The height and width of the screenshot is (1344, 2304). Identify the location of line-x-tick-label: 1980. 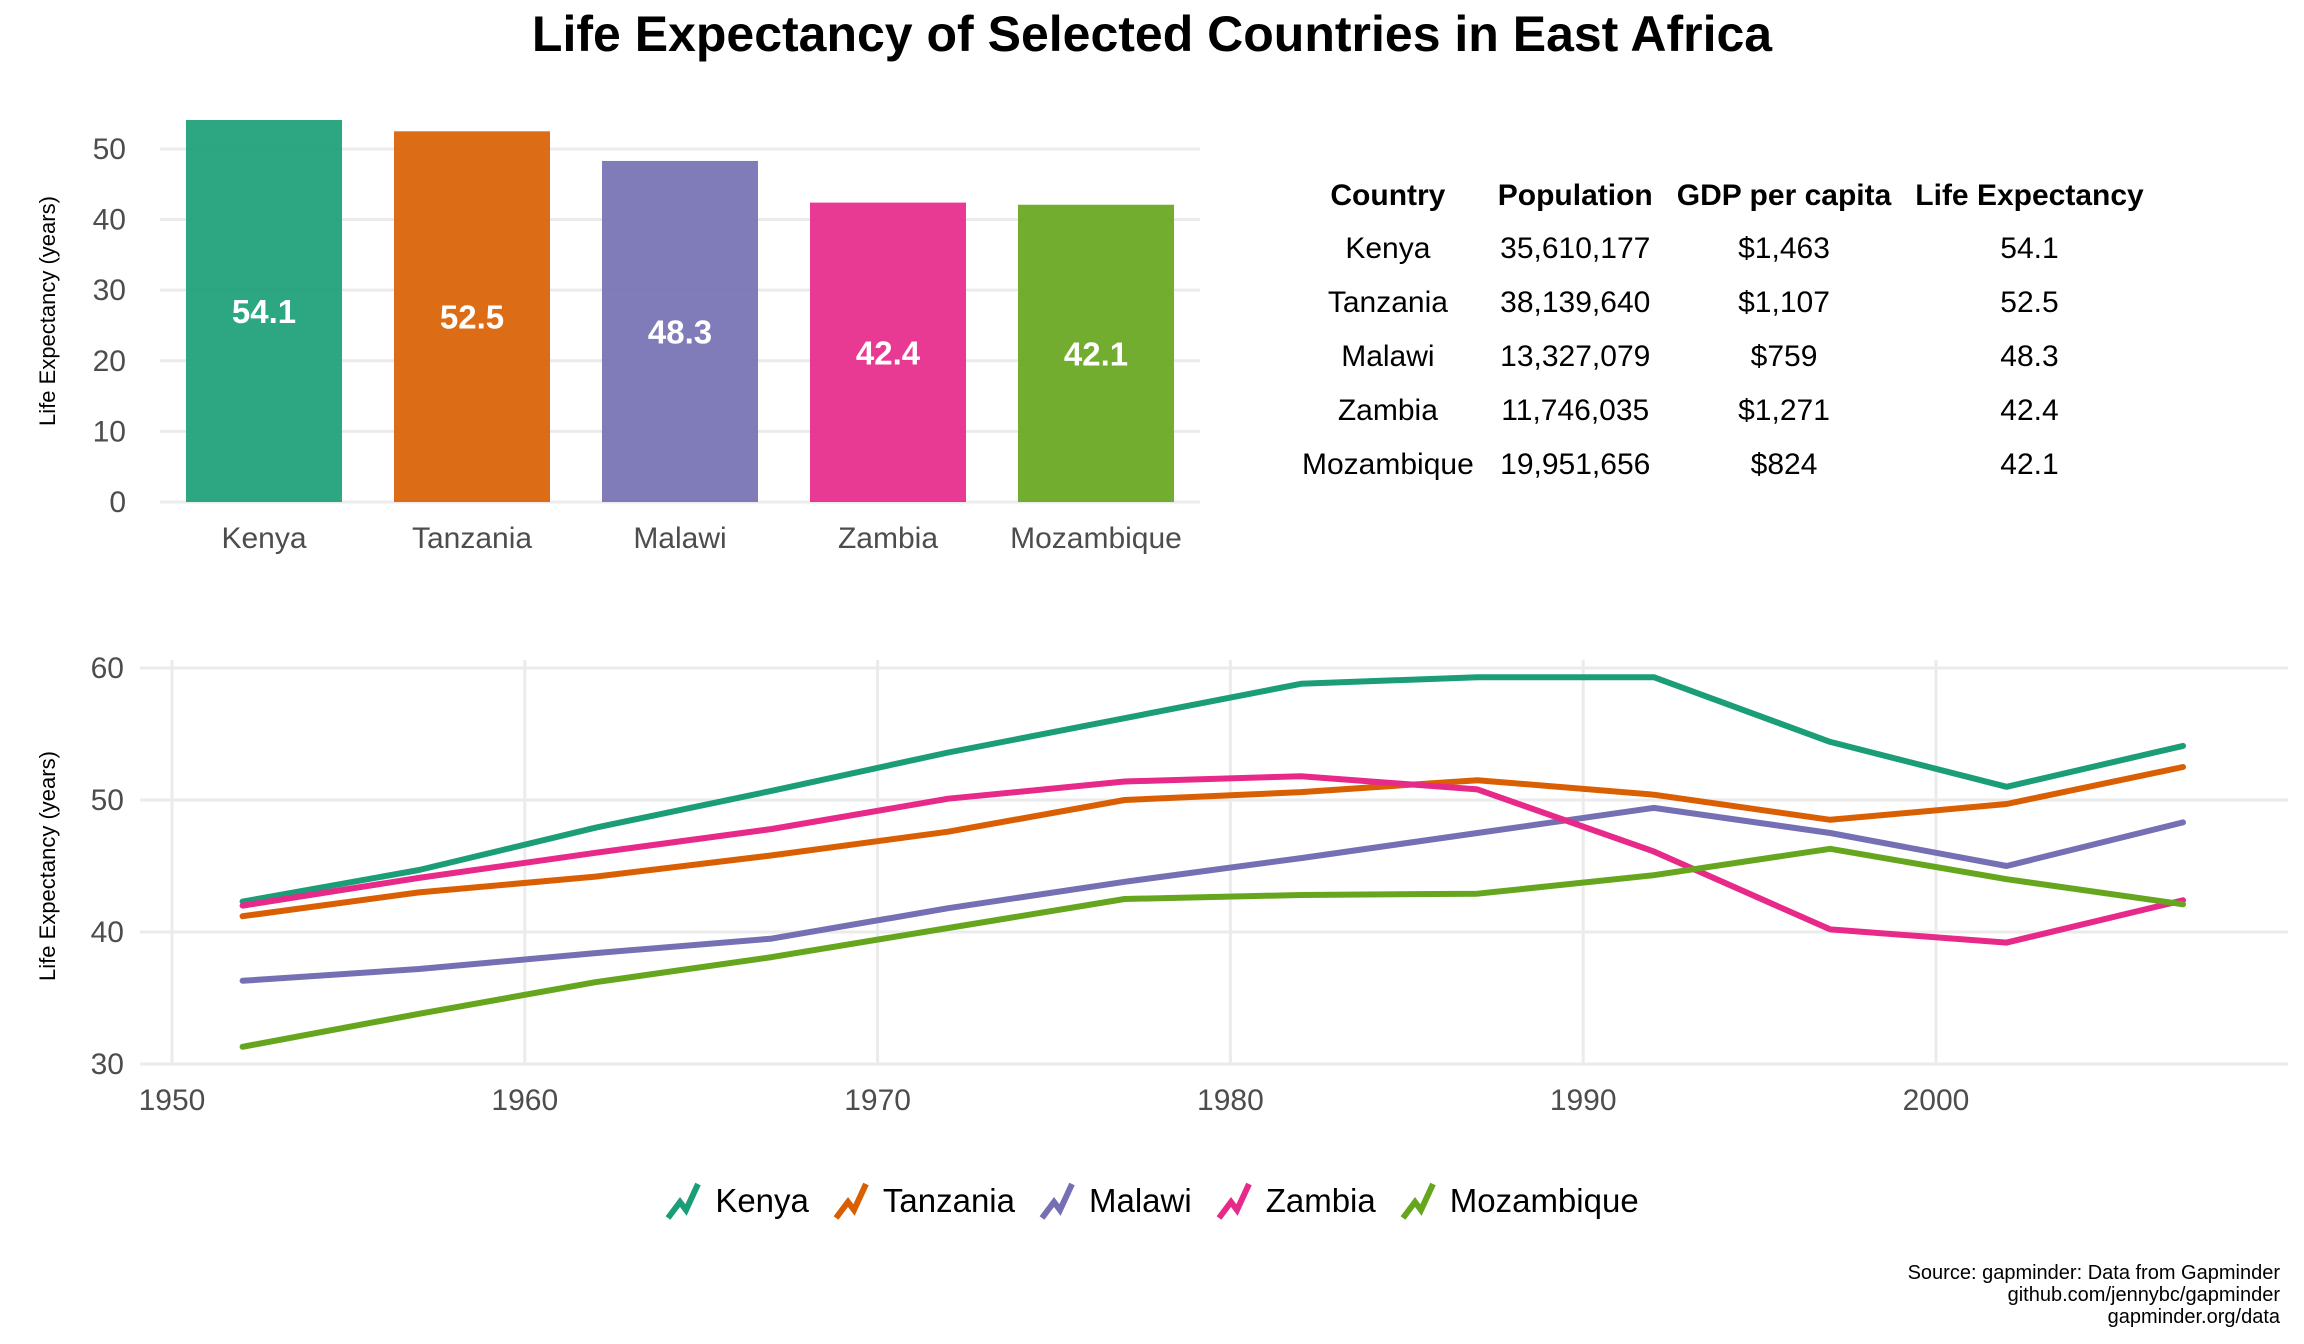
(1230, 1100).